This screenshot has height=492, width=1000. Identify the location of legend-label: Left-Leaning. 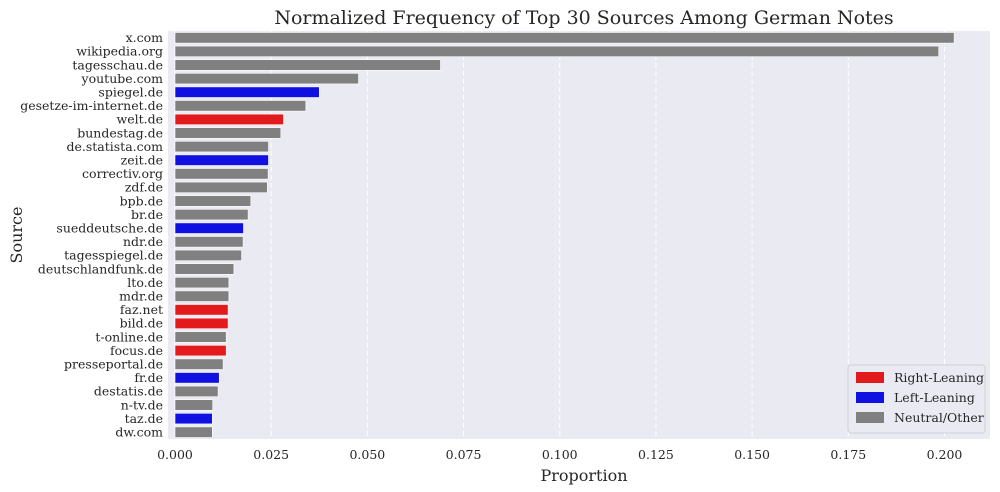
(934, 397).